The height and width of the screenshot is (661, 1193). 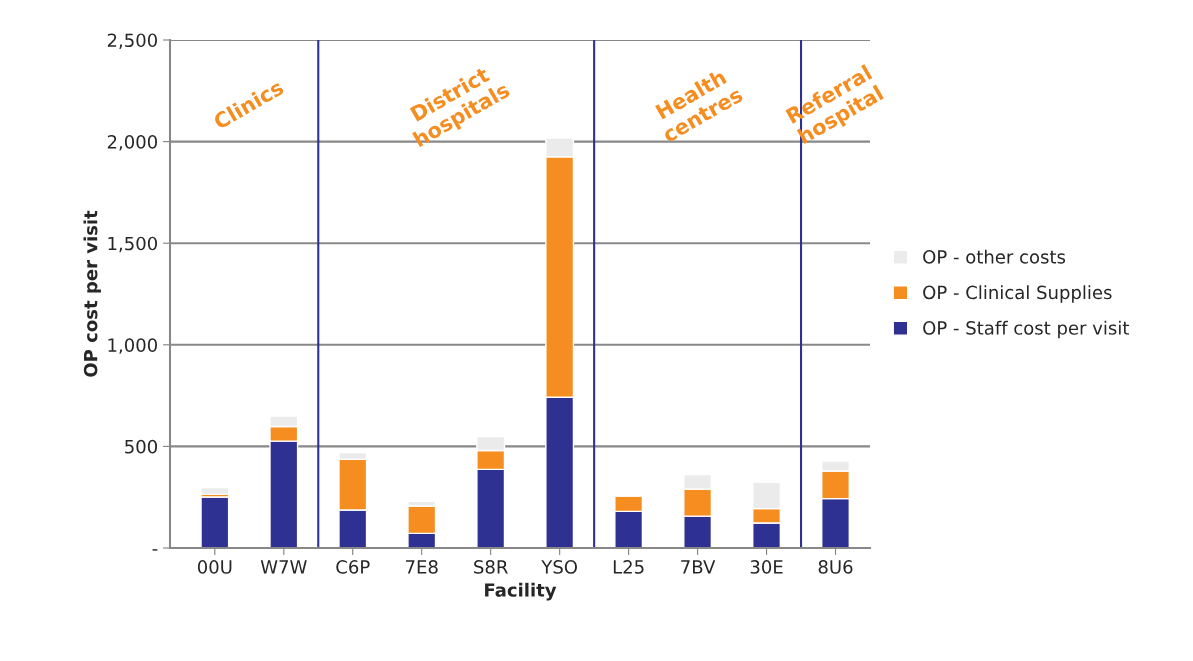 What do you see at coordinates (214, 567) in the screenshot?
I see `x-tick-label: 00U` at bounding box center [214, 567].